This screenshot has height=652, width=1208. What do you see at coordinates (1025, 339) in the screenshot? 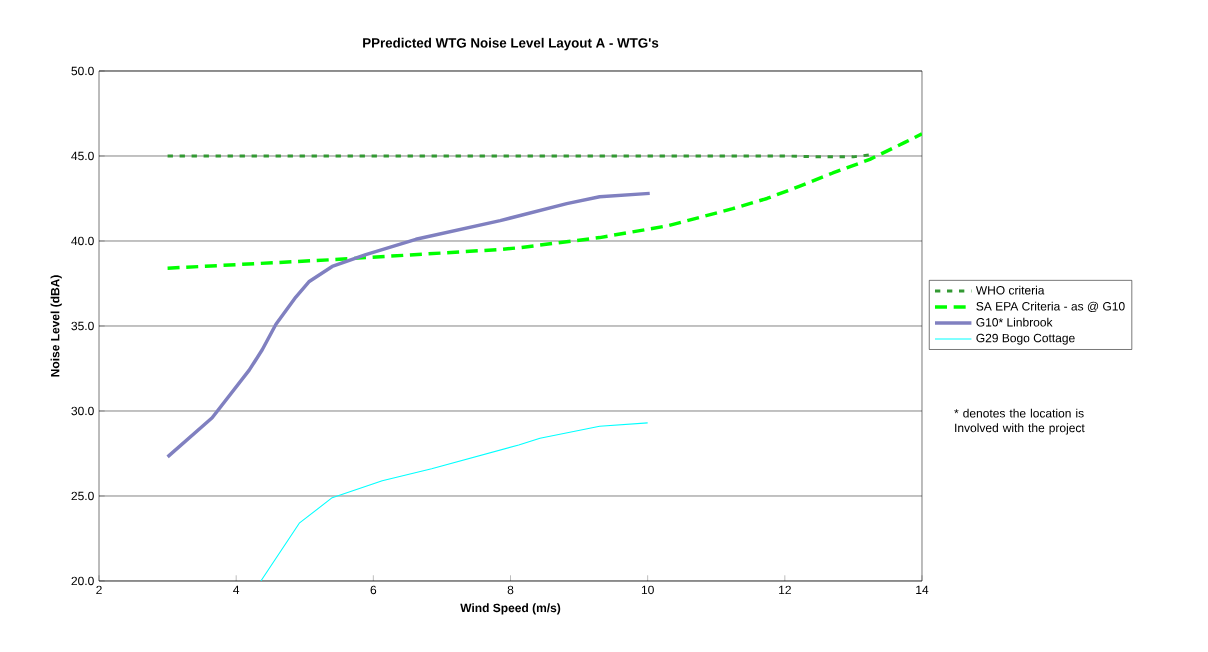
I see `legend-label: G29 Bogo Cottage` at bounding box center [1025, 339].